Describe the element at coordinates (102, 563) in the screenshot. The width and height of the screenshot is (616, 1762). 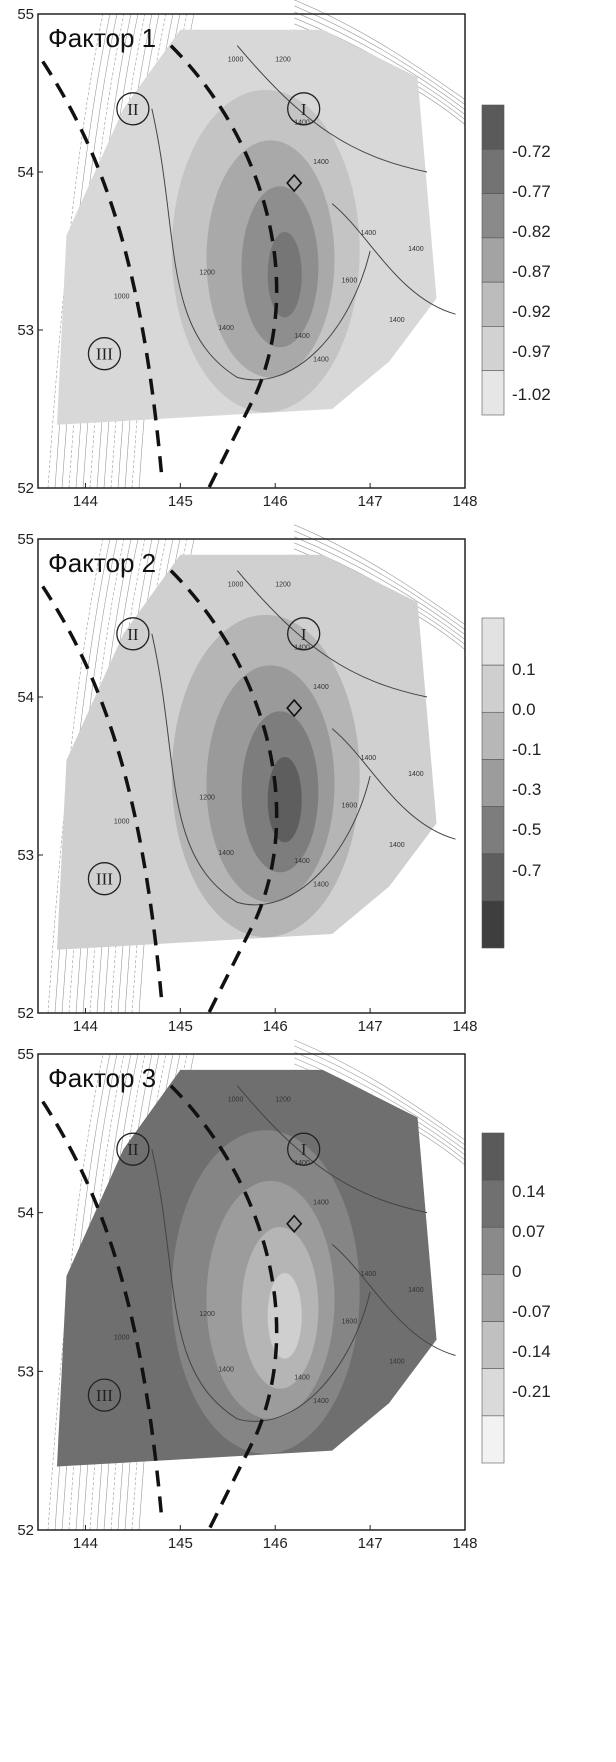
I see `panel-title: Фактор 2` at that location.